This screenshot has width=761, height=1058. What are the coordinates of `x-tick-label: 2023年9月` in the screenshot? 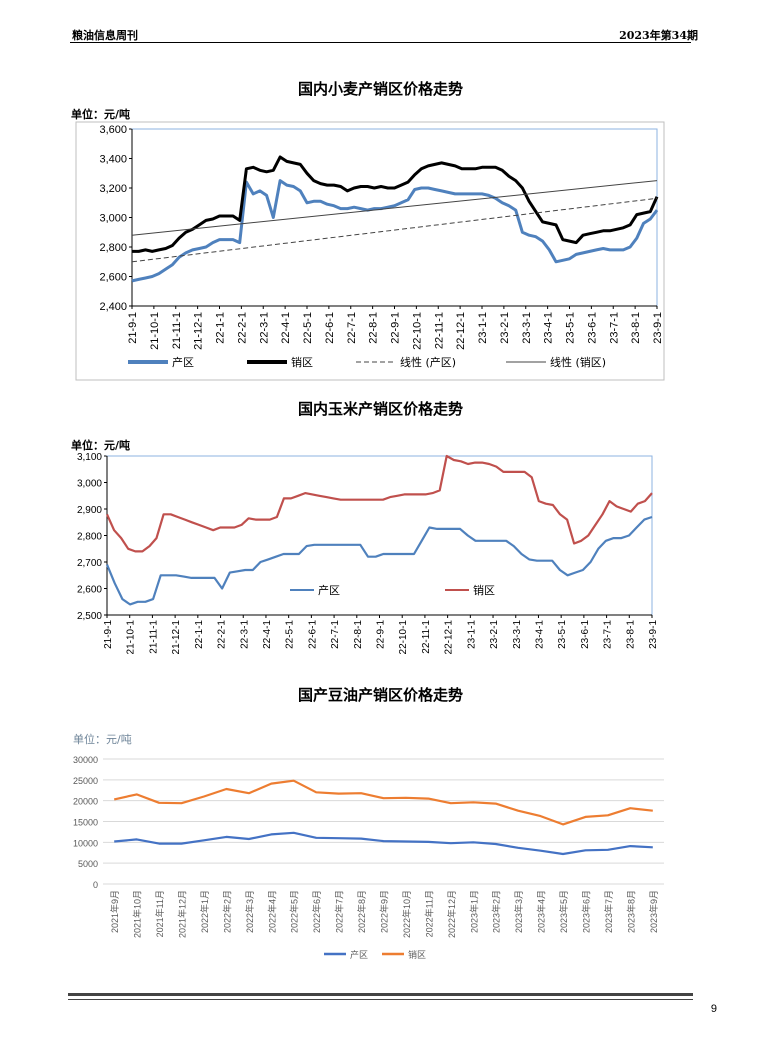 It's located at (653, 911).